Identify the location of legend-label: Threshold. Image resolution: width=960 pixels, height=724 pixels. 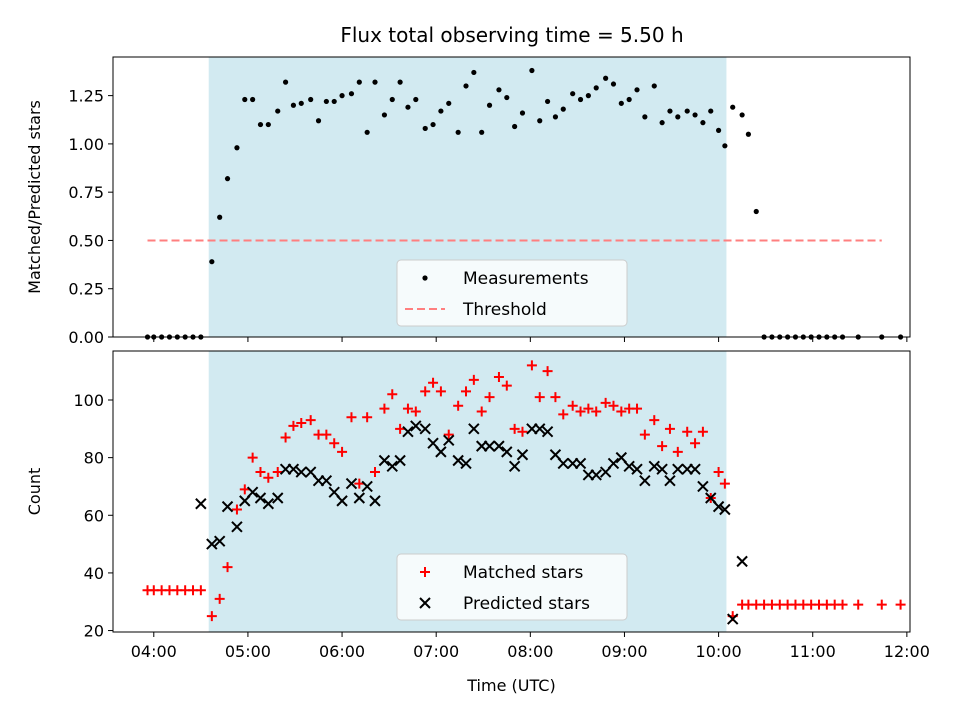
(504, 310).